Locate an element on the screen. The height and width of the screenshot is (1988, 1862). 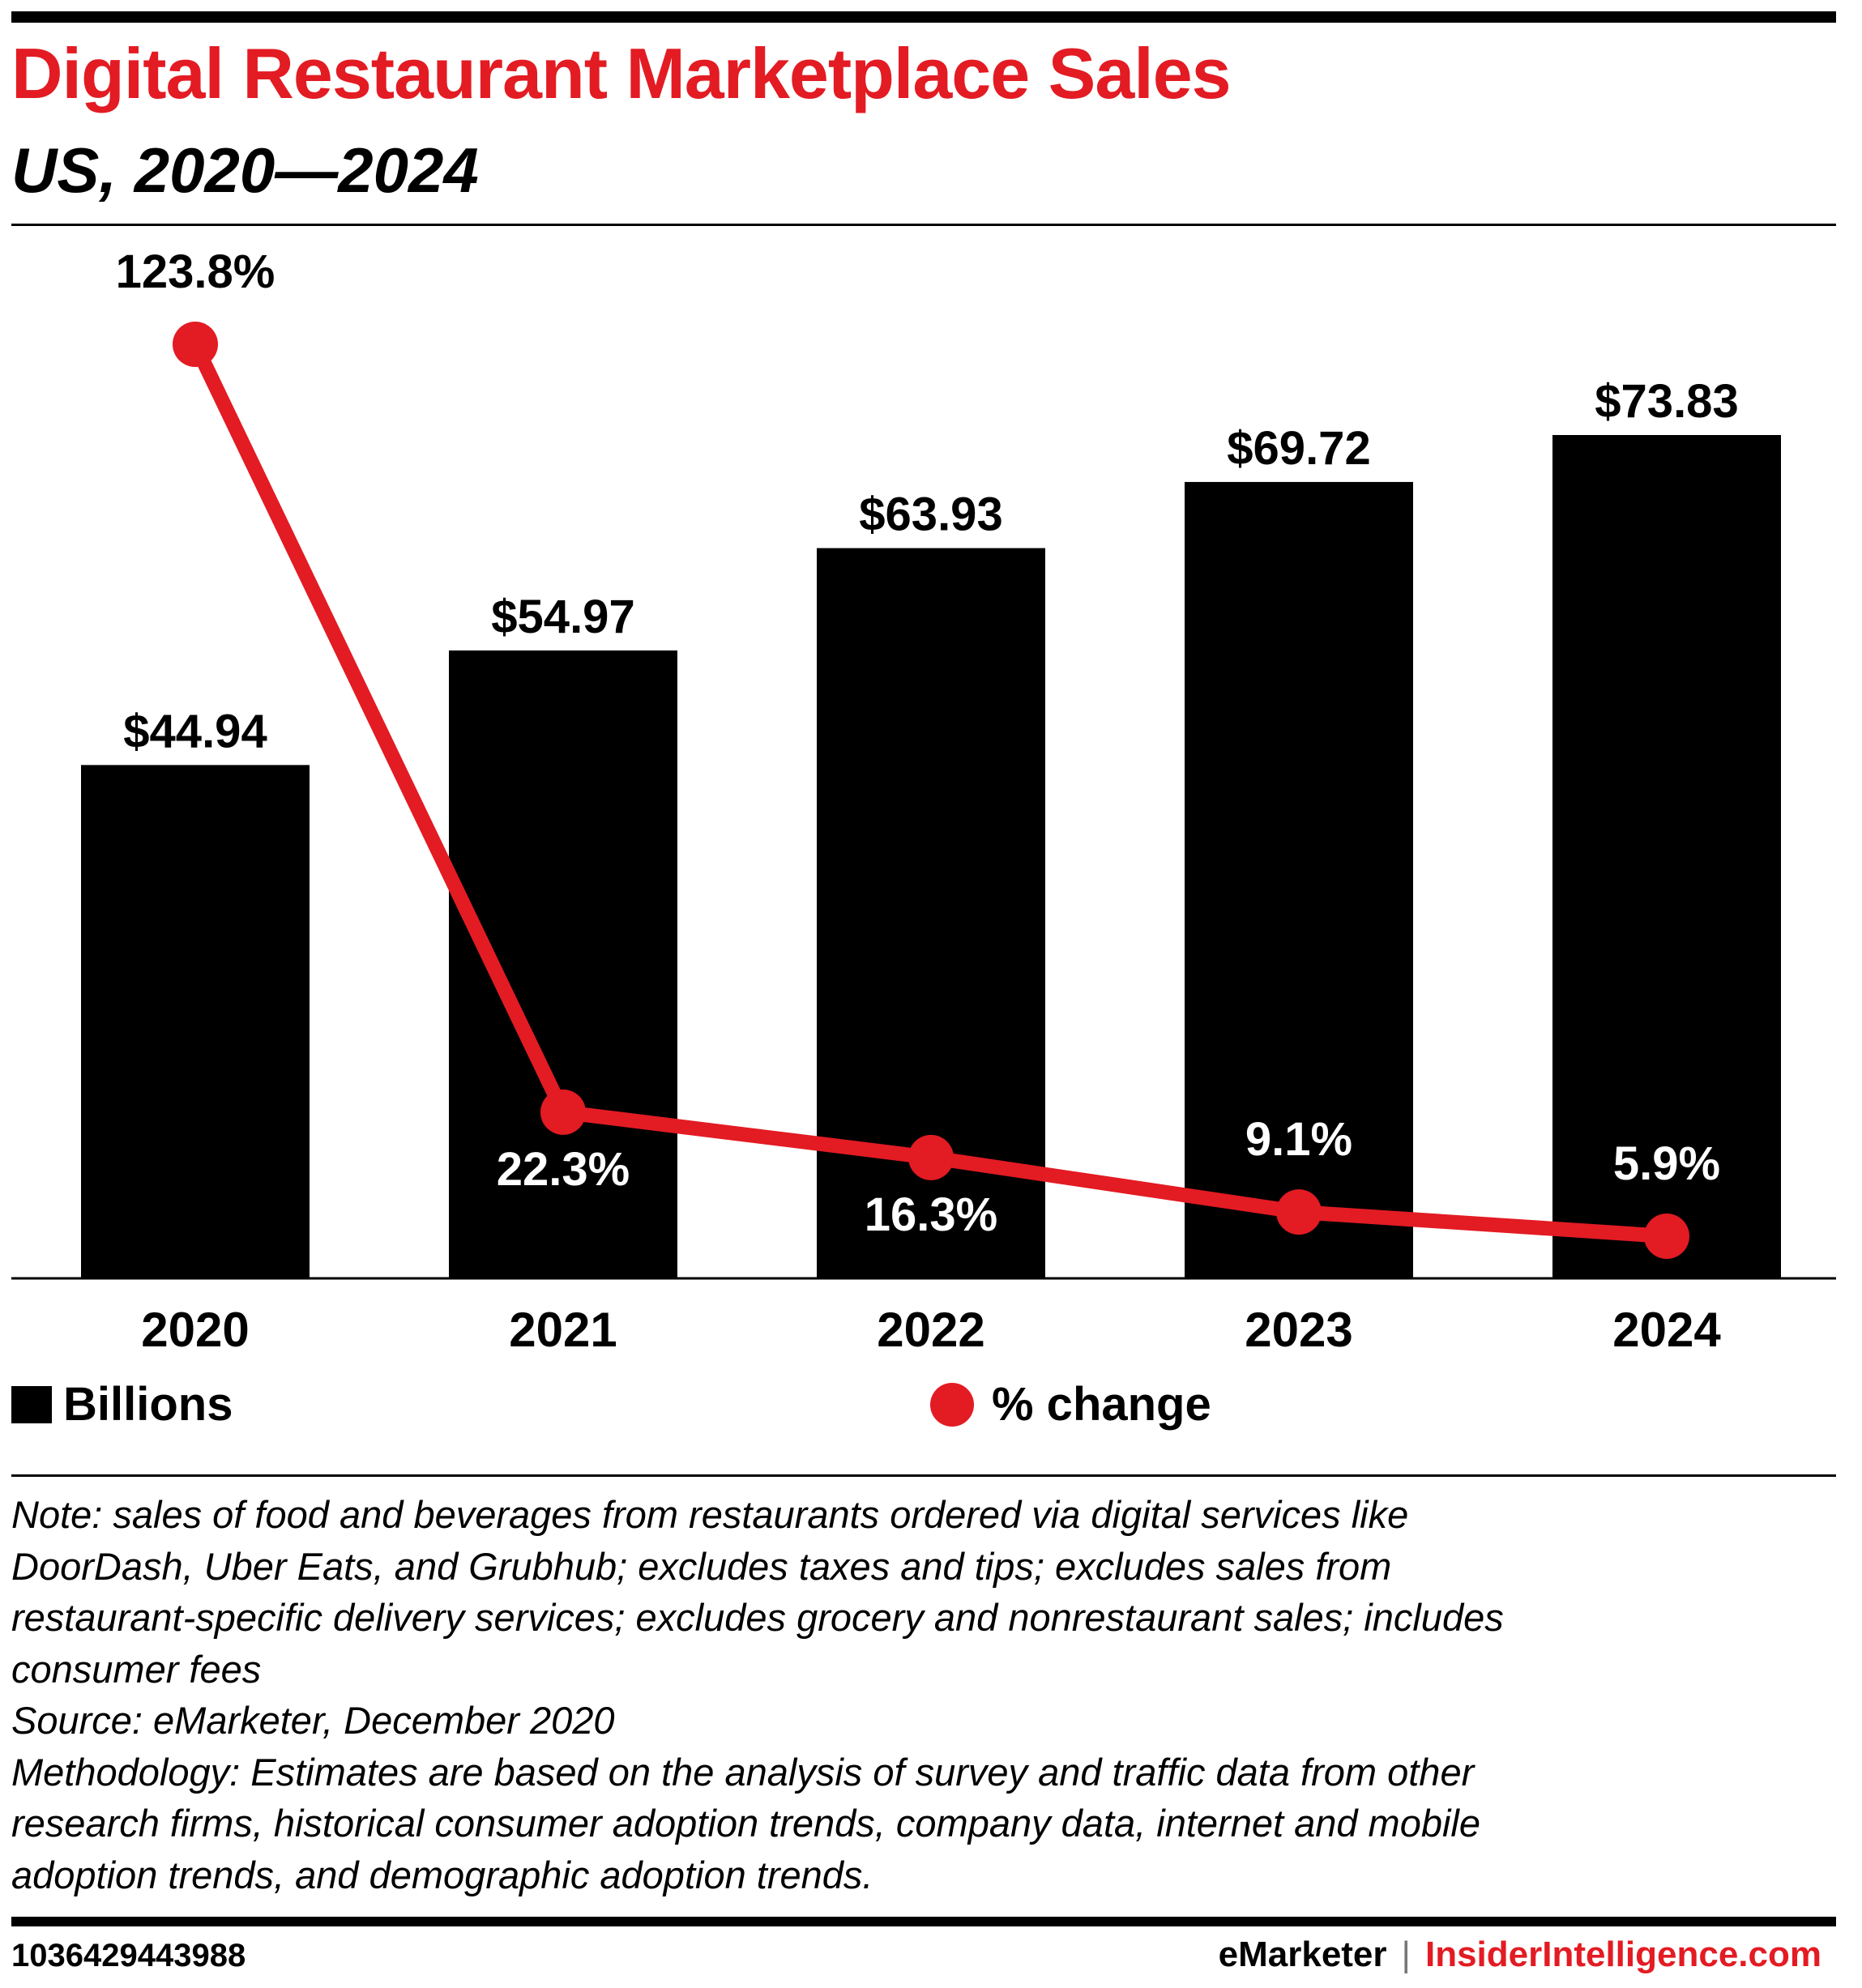
insider-intelligence-link: InsiderIntelligence.com is located at coordinates (1622, 1954).